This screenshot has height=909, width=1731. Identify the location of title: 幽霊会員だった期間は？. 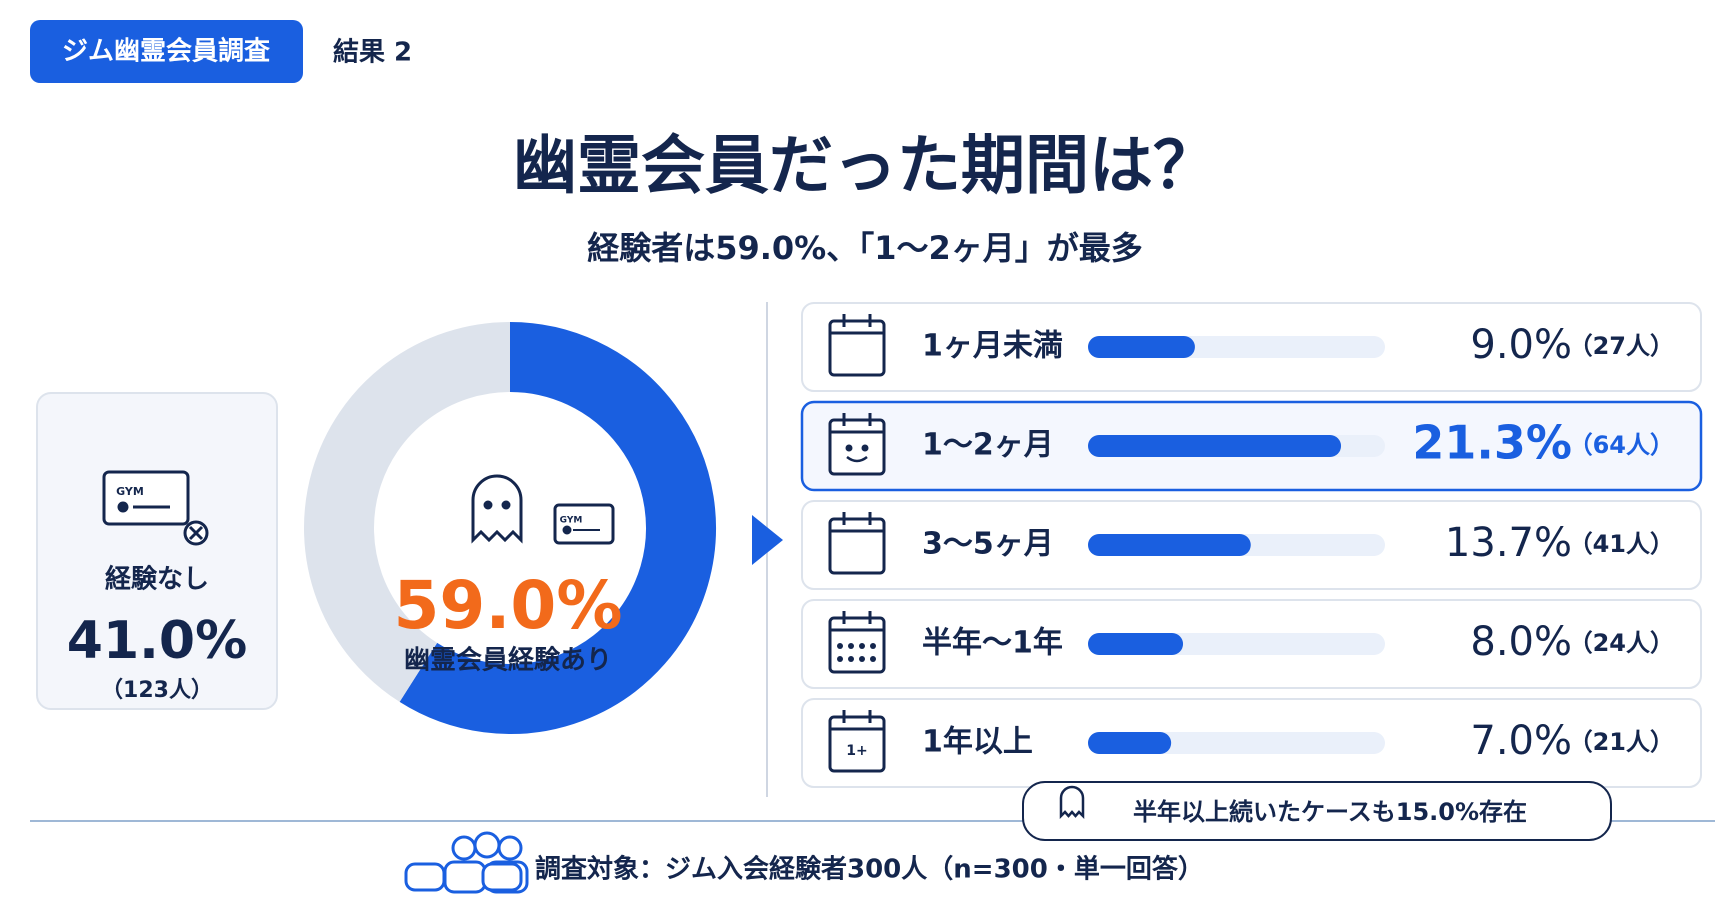
(865, 167).